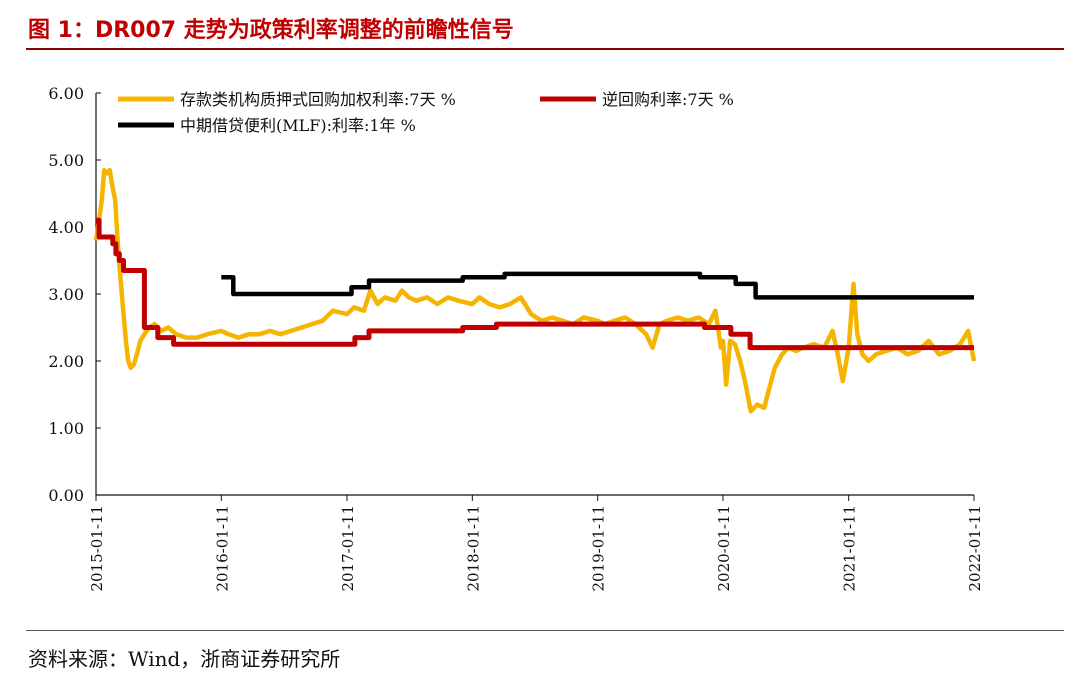 The height and width of the screenshot is (691, 1080). Describe the element at coordinates (850, 548) in the screenshot. I see `x-tick-label: 2021-01-11` at that location.